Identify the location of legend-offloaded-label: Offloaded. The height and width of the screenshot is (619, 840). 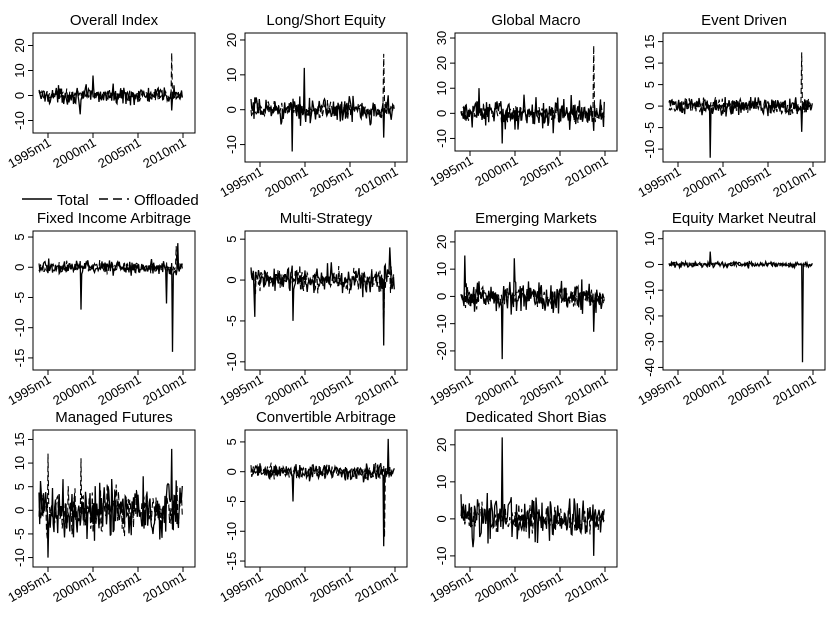
(166, 200).